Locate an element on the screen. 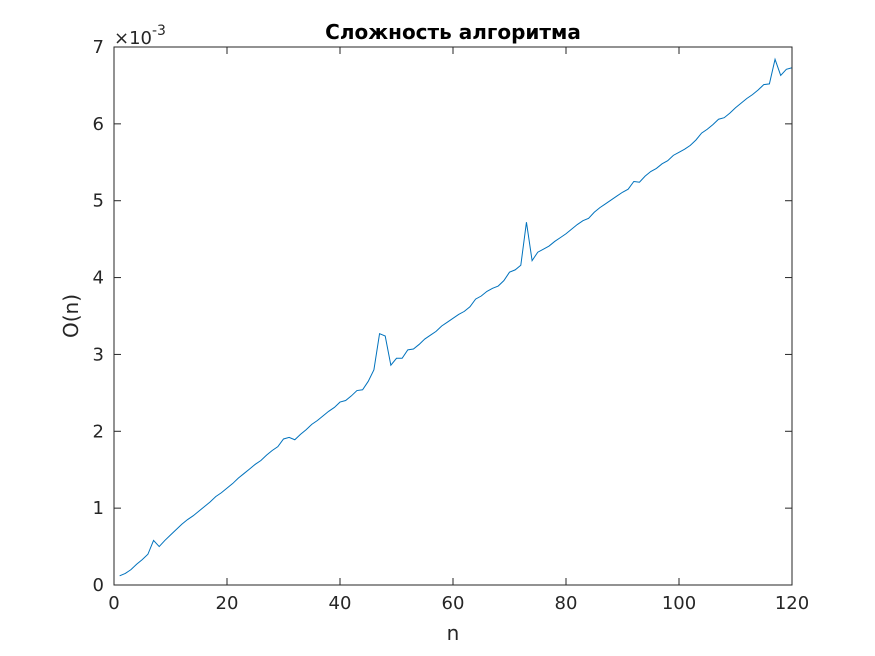  x-tick-label: 0 is located at coordinates (113, 603).